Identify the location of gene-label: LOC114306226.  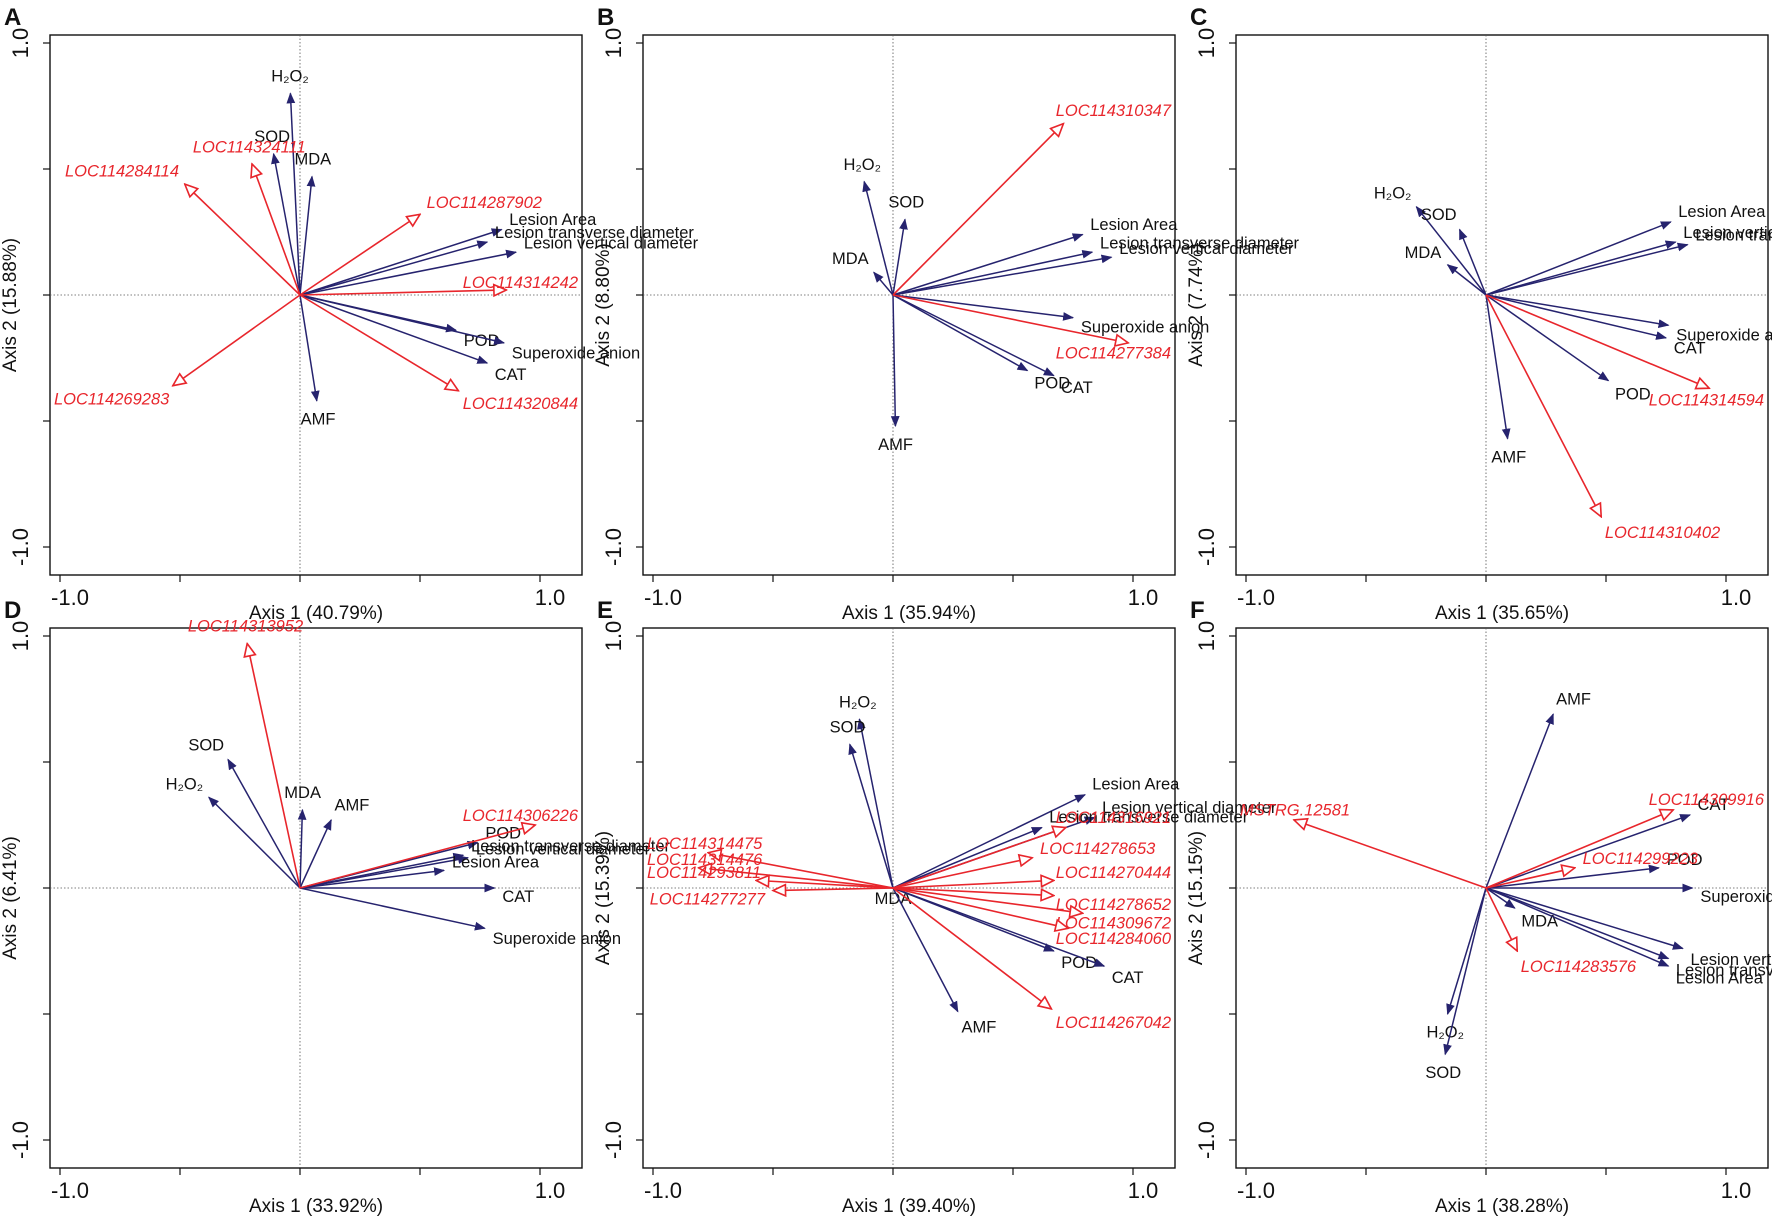
(521, 816).